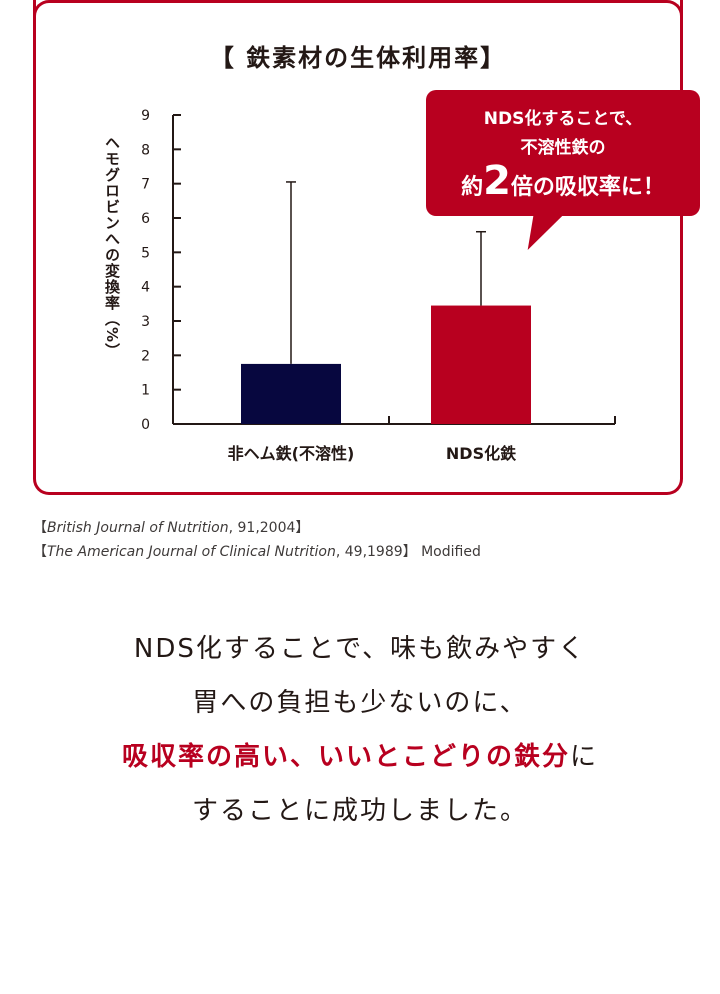  Describe the element at coordinates (291, 453) in the screenshot. I see `category-label: 非ヘム鉄(不溶性)` at that location.